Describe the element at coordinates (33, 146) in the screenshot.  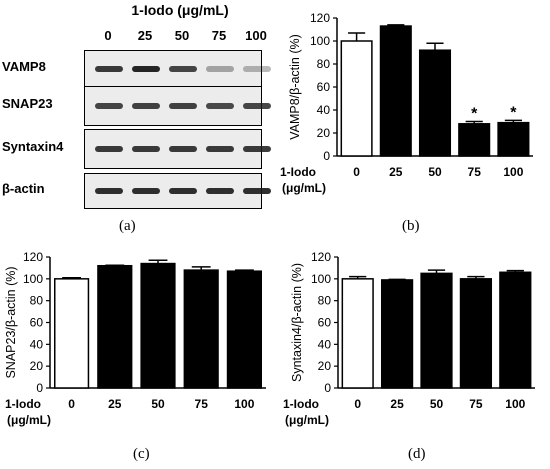
I see `blot-row-label: Syntaxin4` at that location.